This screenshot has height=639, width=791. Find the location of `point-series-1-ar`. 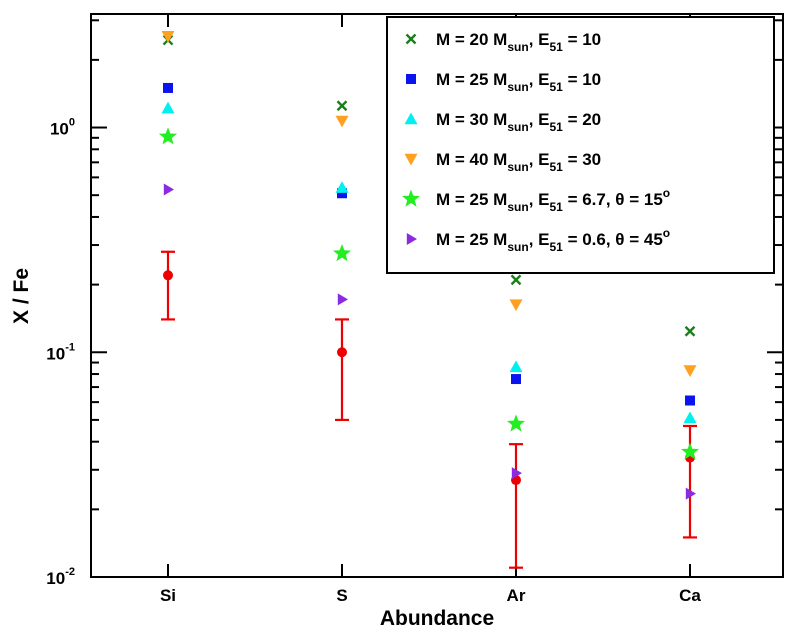

point-series-1-ar is located at coordinates (516, 280).